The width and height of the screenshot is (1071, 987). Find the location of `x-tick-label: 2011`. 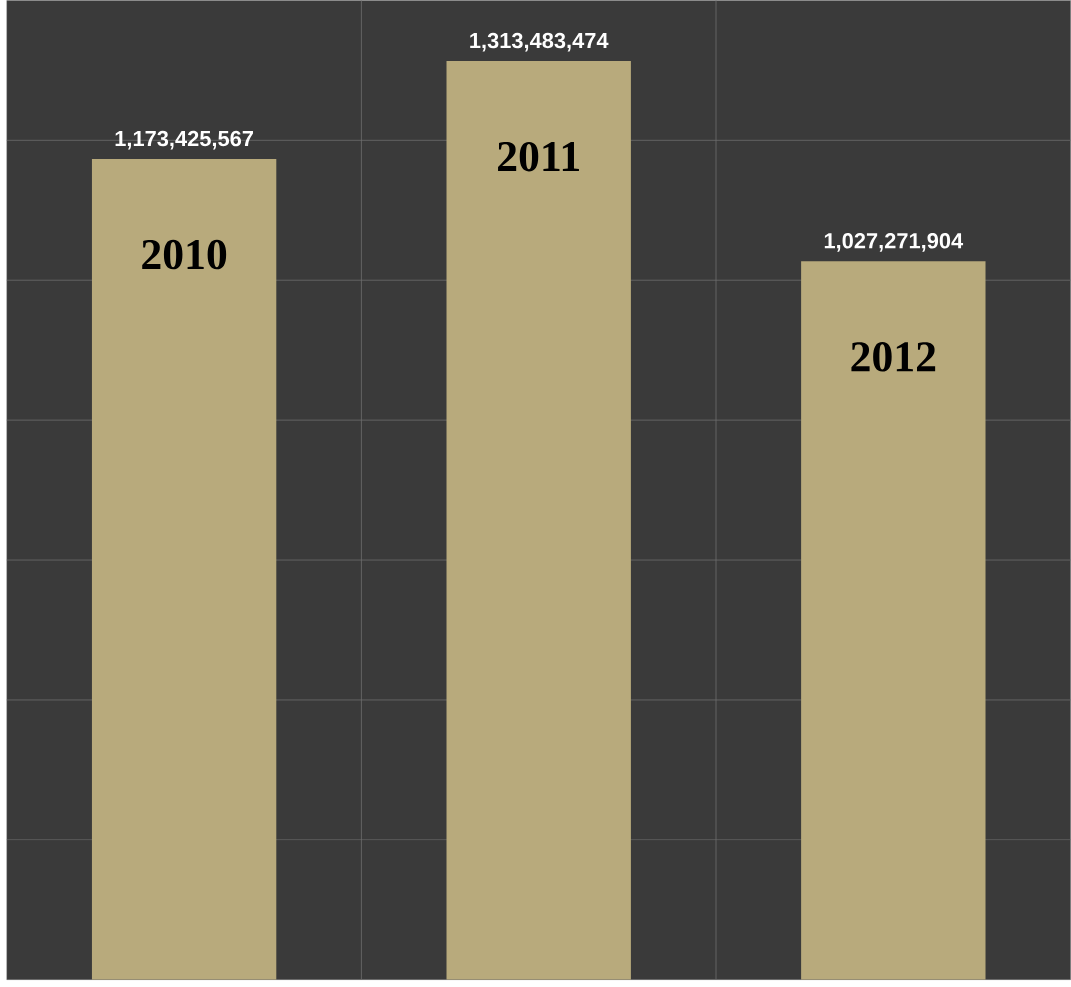

x-tick-label: 2011 is located at coordinates (538, 157).